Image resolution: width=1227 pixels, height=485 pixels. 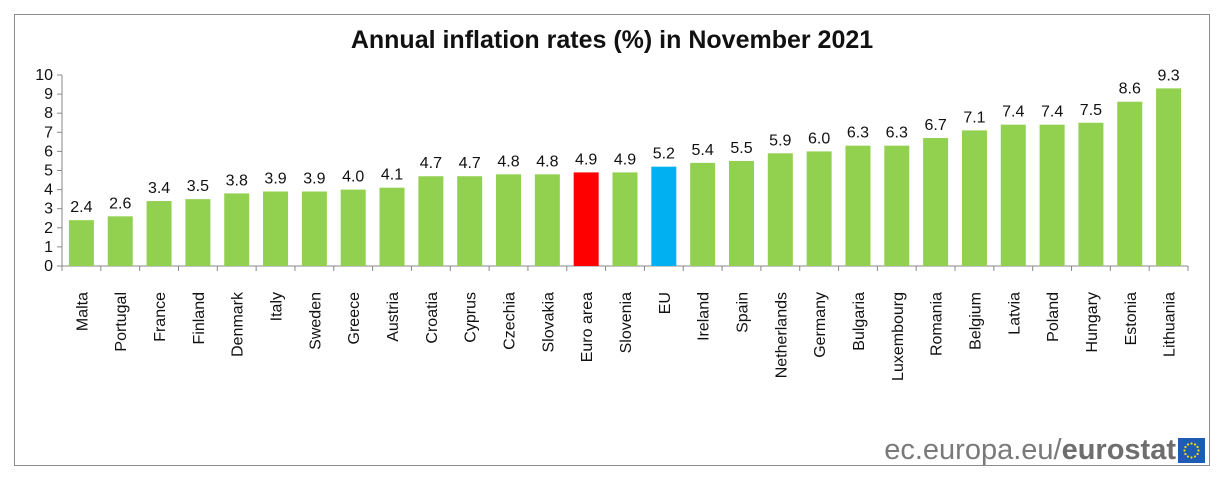 I want to click on value-label: 7.1, so click(x=974, y=117).